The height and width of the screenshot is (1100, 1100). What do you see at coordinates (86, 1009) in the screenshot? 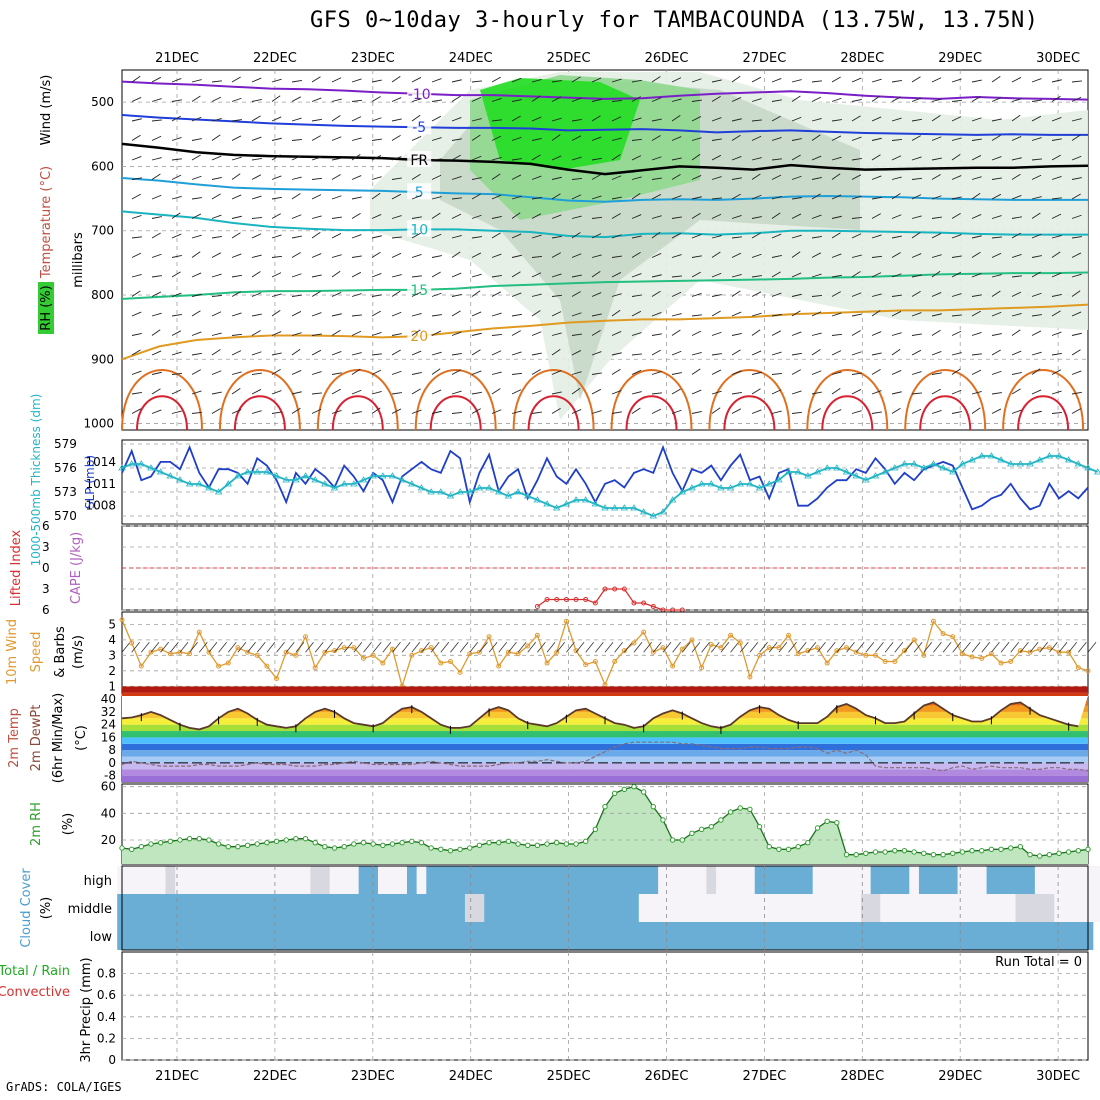
I see `precip-axis-label: 3hr Precip (mm)` at bounding box center [86, 1009].